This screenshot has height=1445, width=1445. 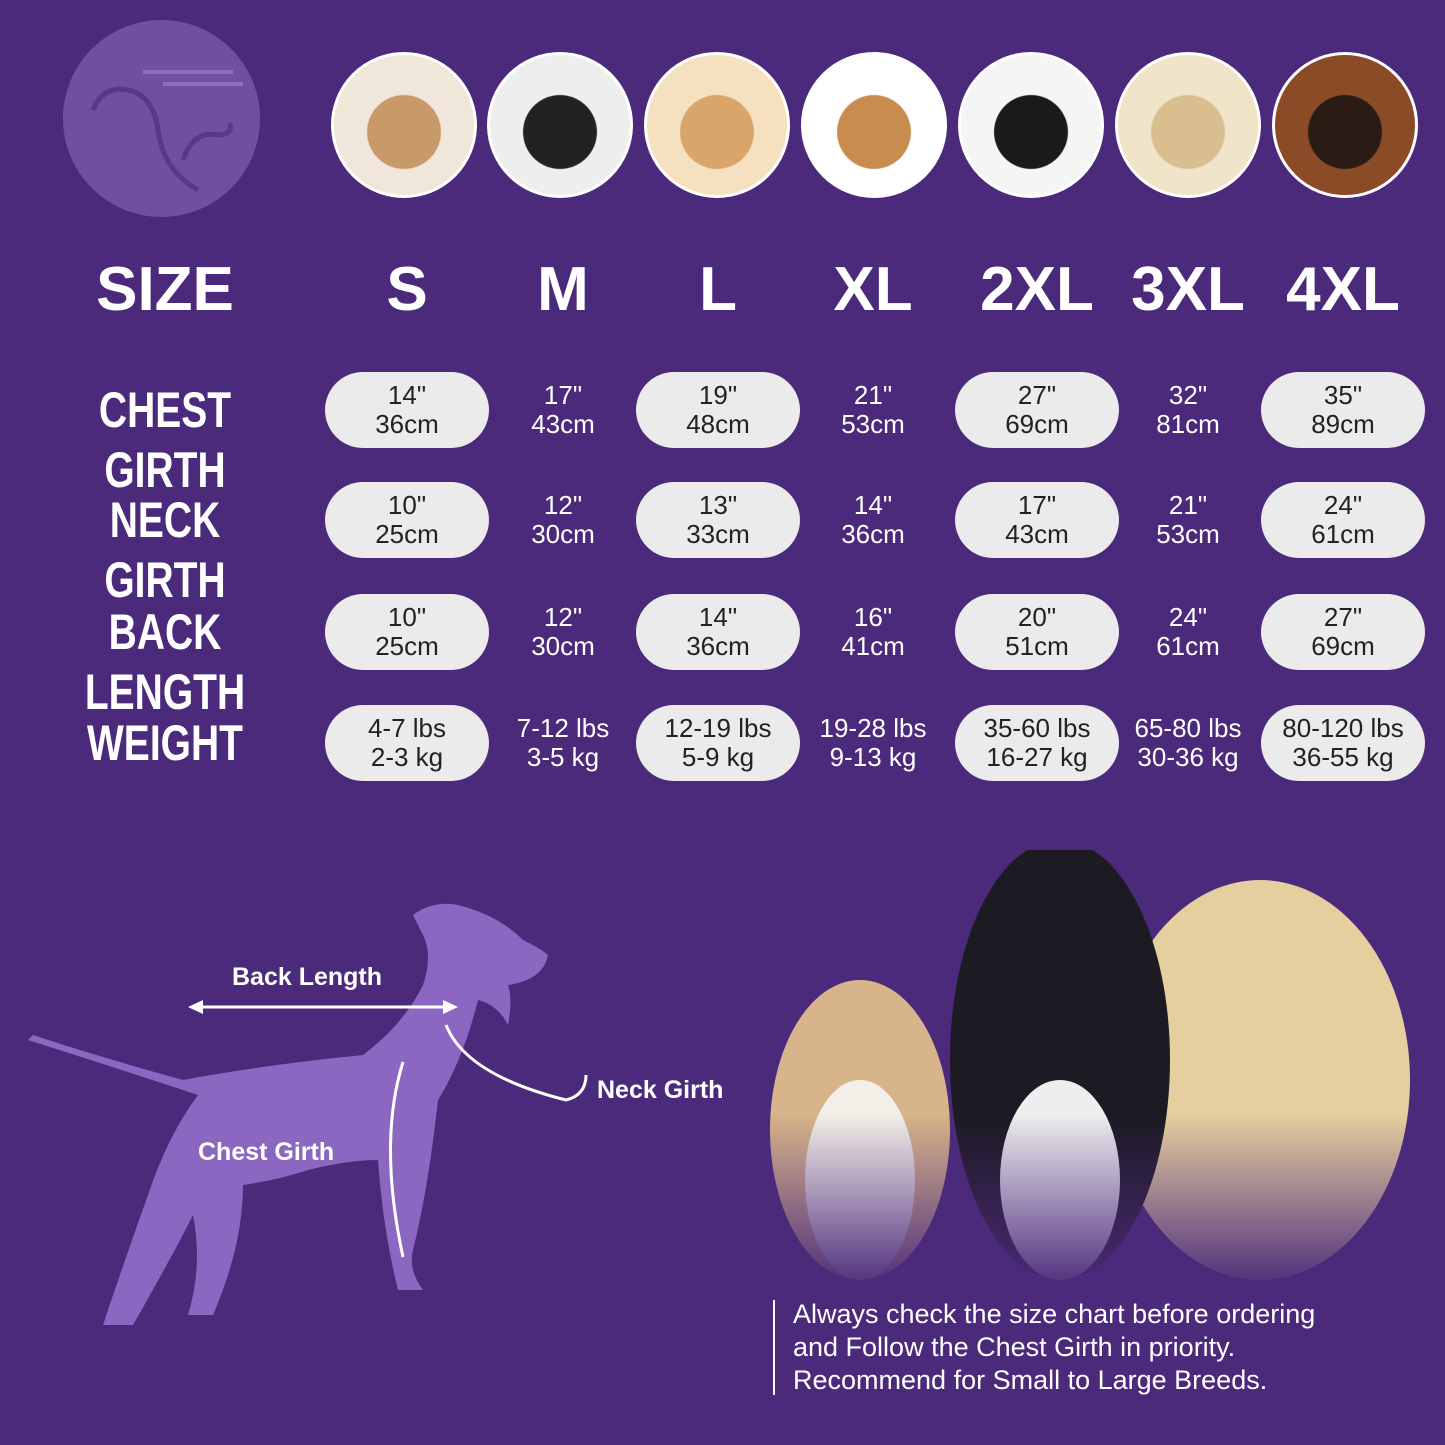 What do you see at coordinates (560, 125) in the screenshot?
I see `breed-photo-boston-terrier` at bounding box center [560, 125].